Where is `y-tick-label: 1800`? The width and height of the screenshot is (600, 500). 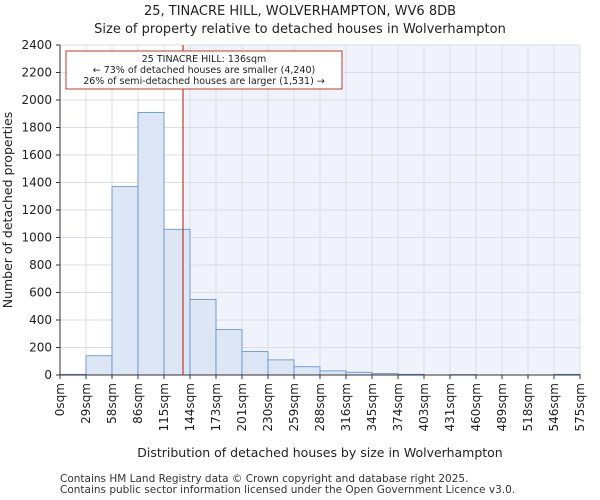 y-tick-label: 1800 is located at coordinates (36, 128).